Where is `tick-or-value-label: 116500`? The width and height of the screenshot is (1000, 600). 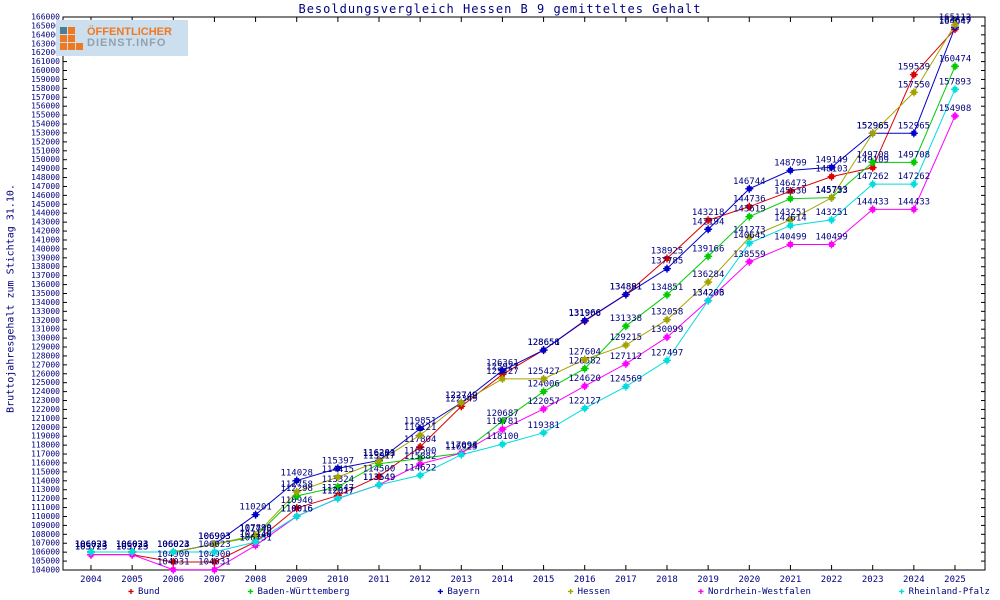
tick-or-value-label: 116500 is located at coordinates (420, 452).